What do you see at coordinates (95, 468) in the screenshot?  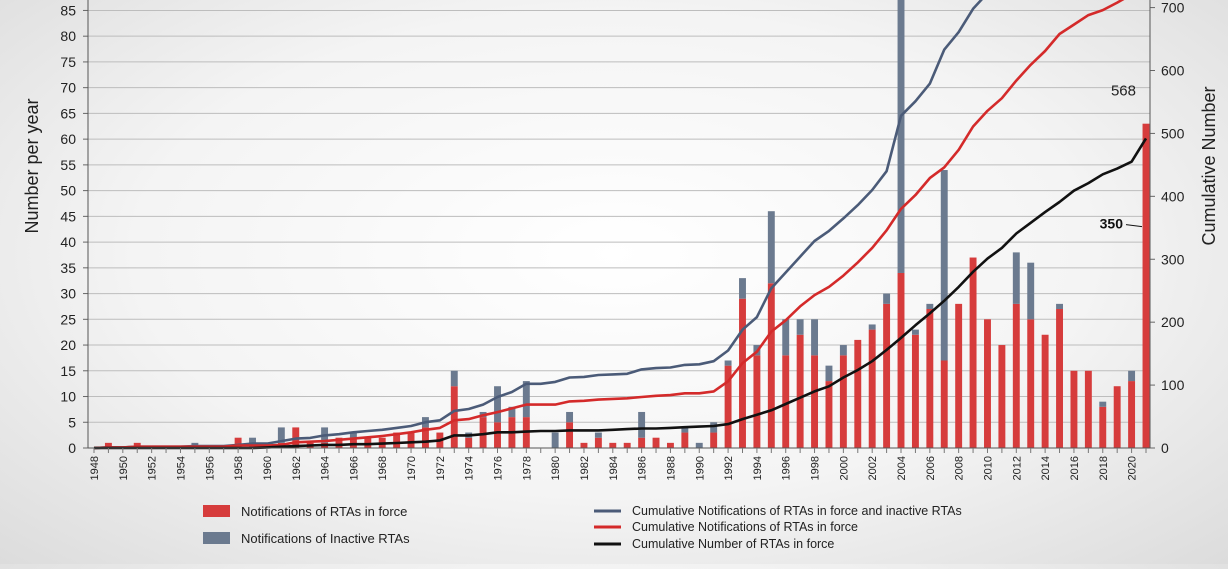 I see `x-tick-label: 1948` at bounding box center [95, 468].